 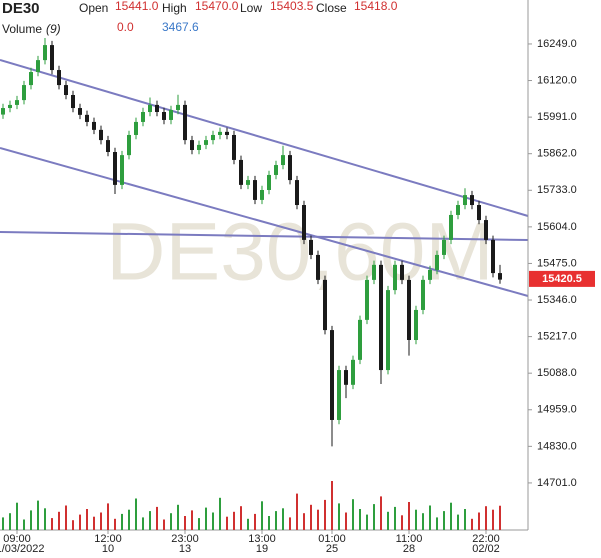 I want to click on y-tick-label: 15862.0, so click(x=557, y=154).